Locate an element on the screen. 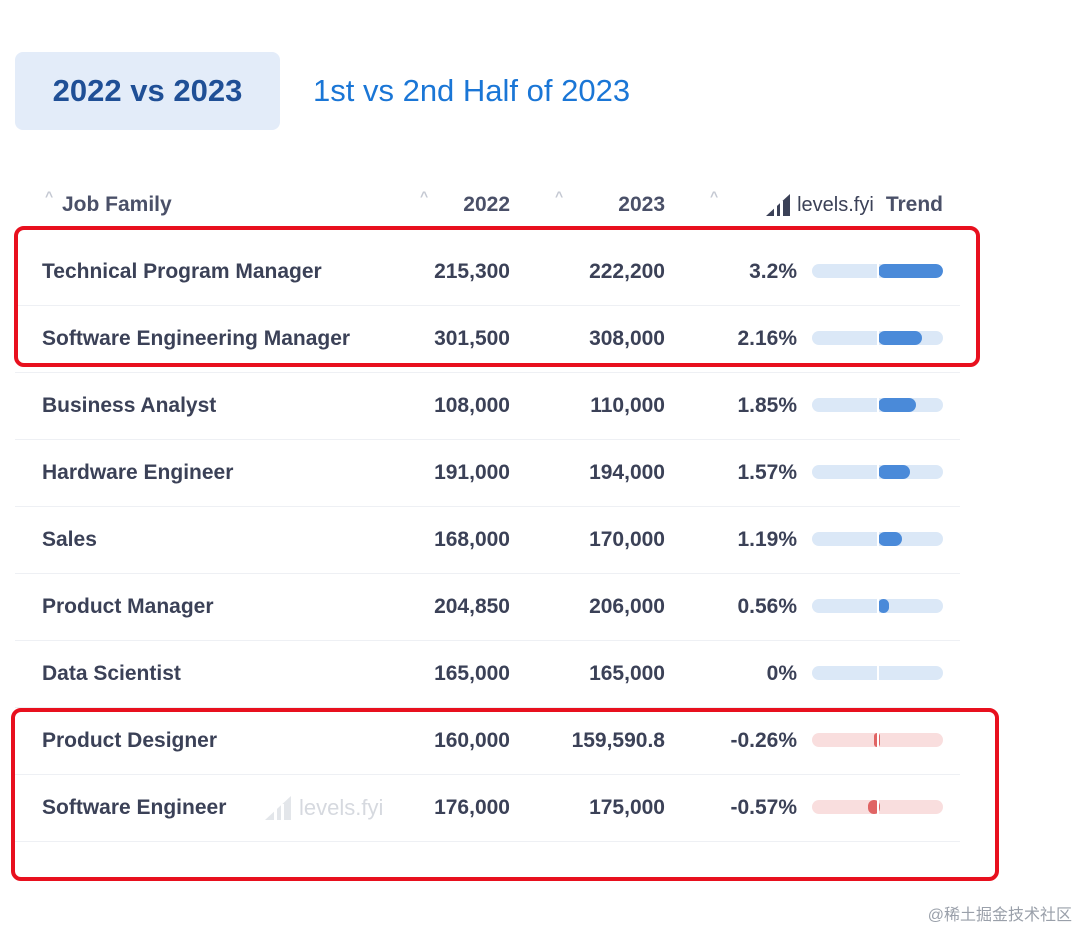  header-job-family-label: Job Family is located at coordinates (117, 204).